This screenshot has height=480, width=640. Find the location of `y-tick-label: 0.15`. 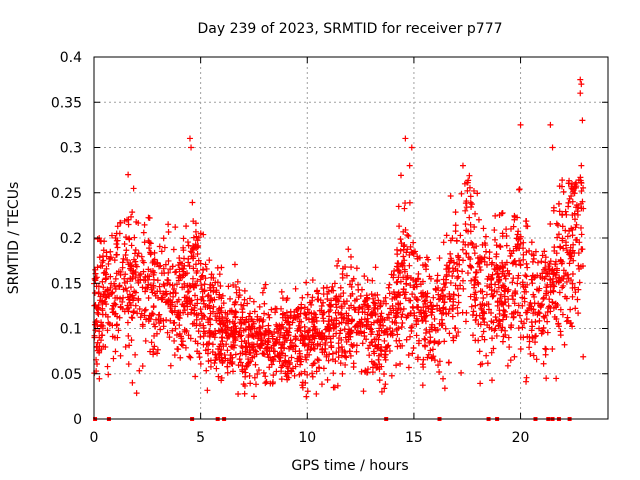

y-tick-label: 0.15 is located at coordinates (66, 284).